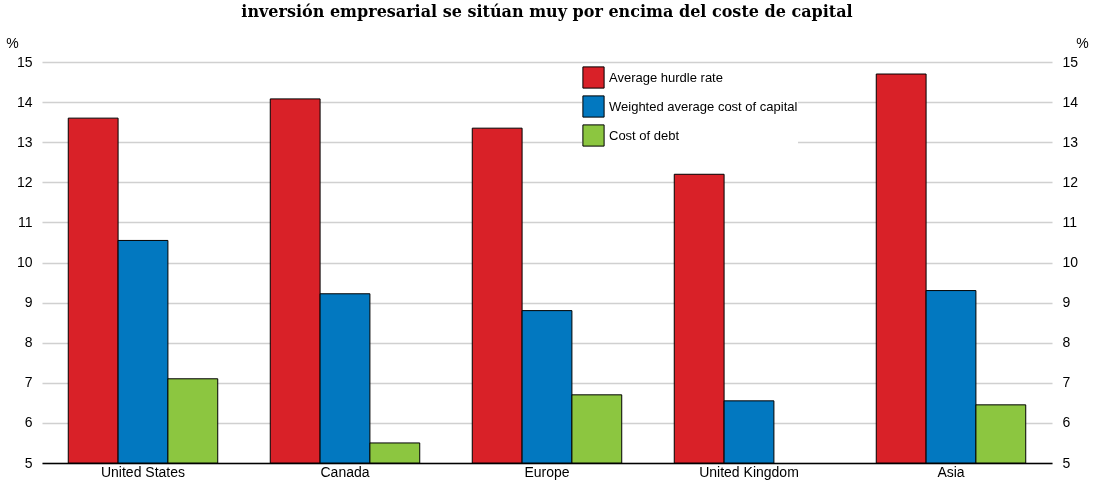 Image resolution: width=1094 pixels, height=483 pixels. Describe the element at coordinates (703, 106) in the screenshot. I see `legend-label: Weighted average cost of capital` at that location.